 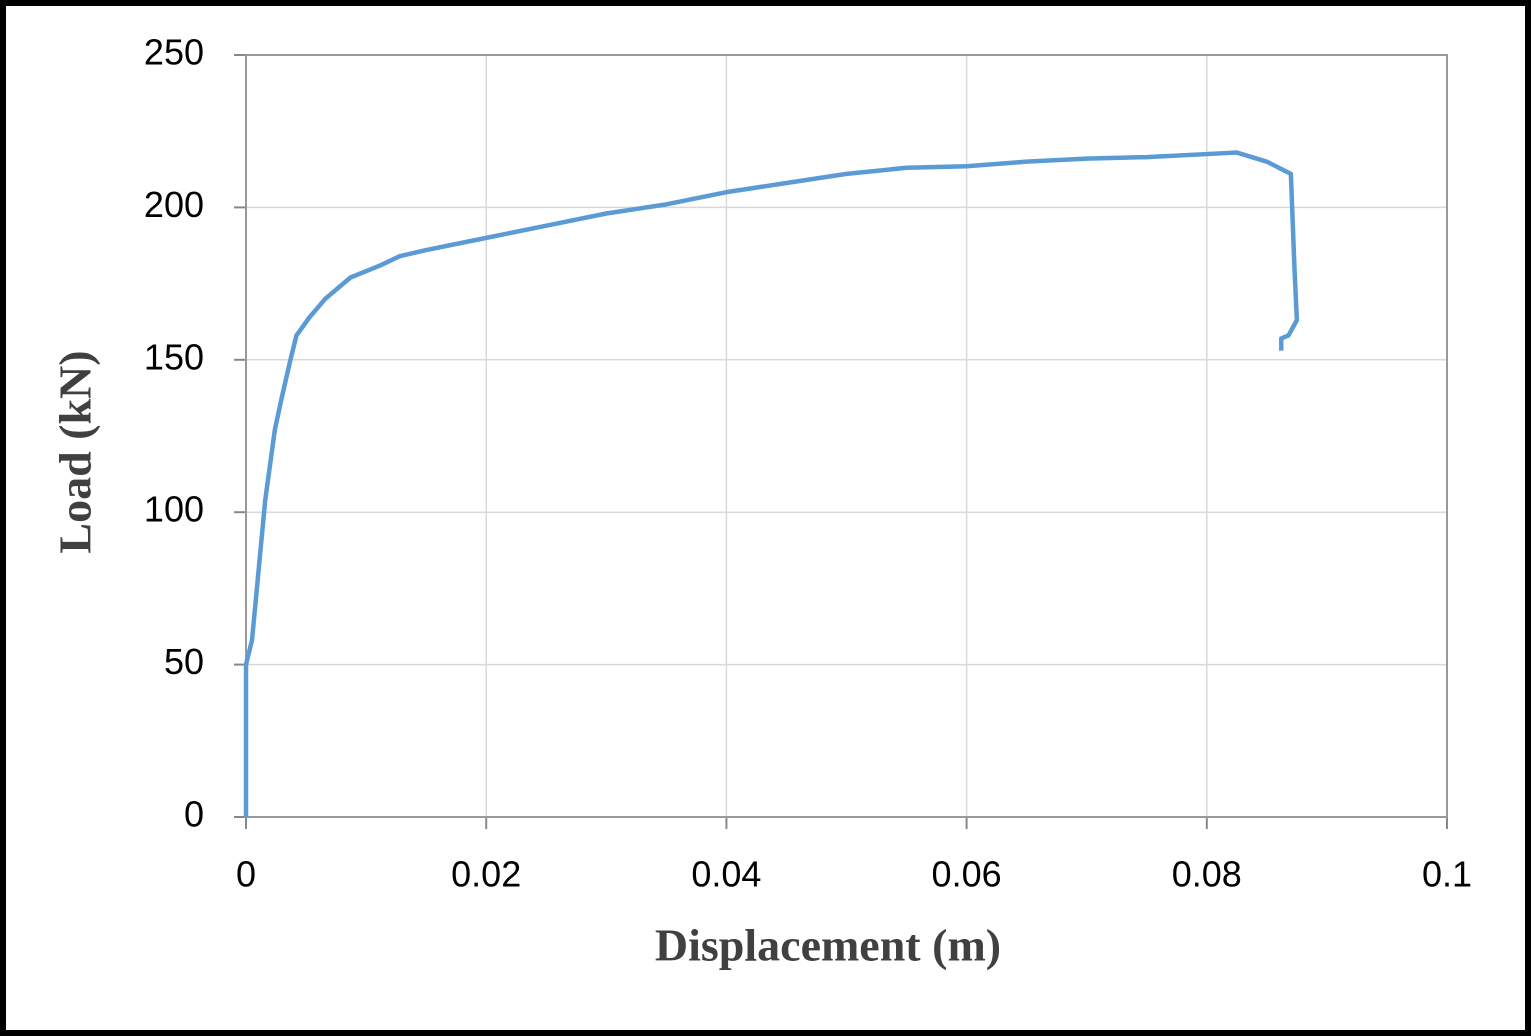 What do you see at coordinates (174, 509) in the screenshot?
I see `y-tick-label: 100` at bounding box center [174, 509].